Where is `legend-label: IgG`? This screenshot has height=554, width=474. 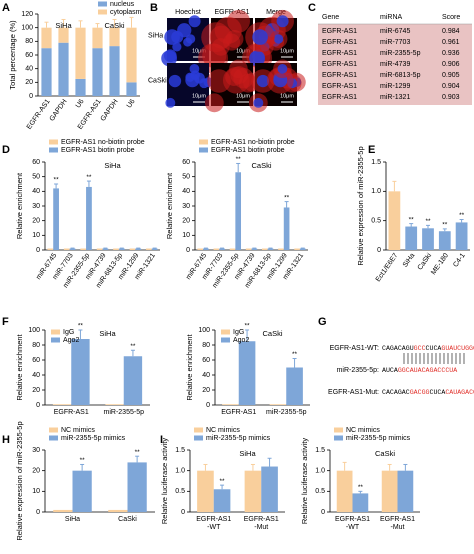 legend-label: IgG is located at coordinates (68, 332).